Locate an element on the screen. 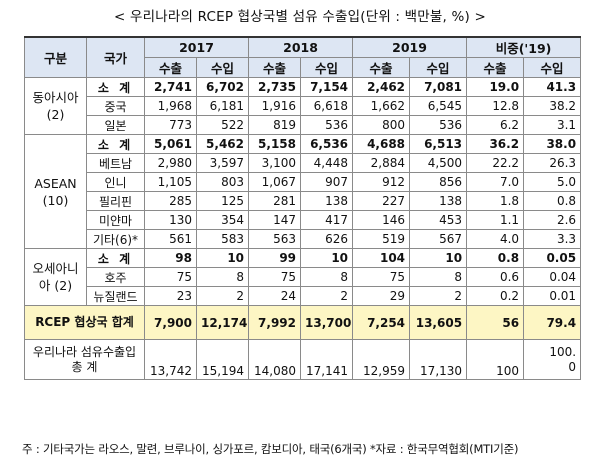  value-cell: 800 is located at coordinates (381, 125).